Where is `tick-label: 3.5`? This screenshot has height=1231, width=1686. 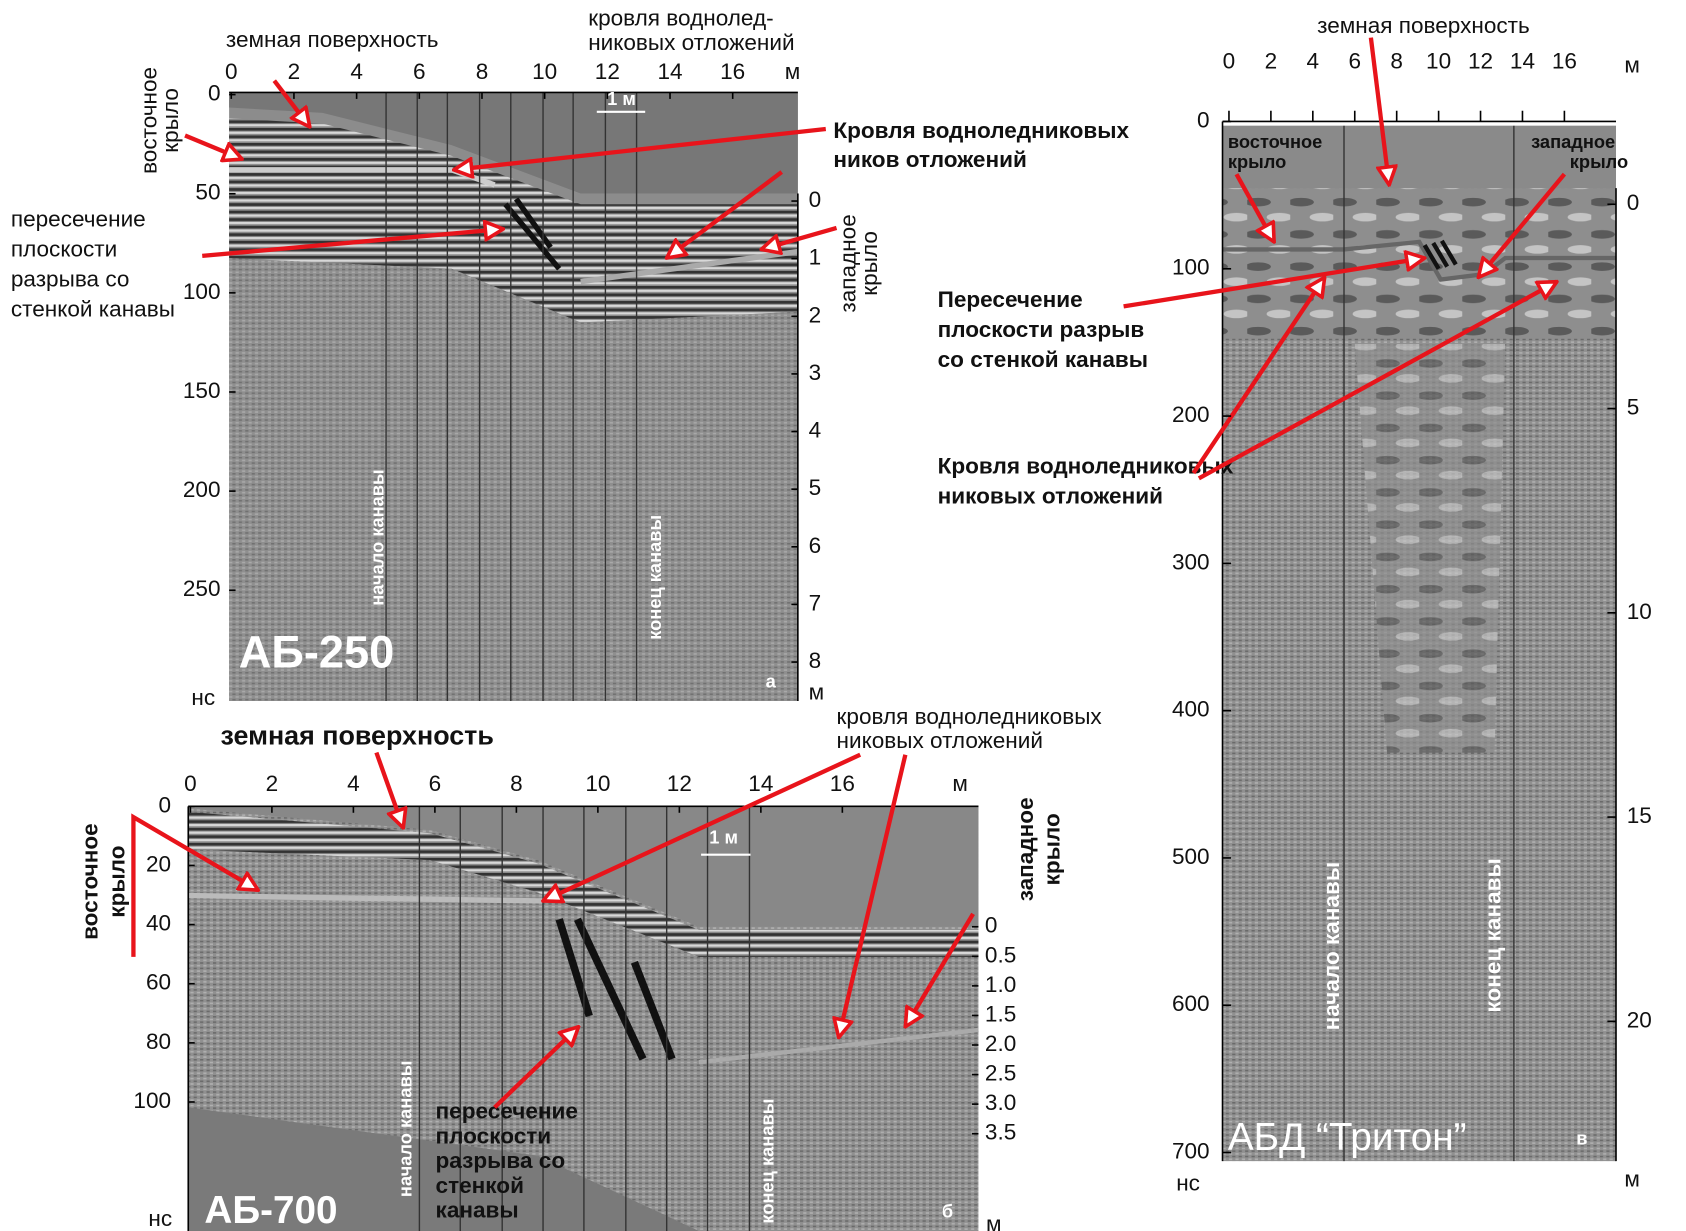
tick-label: 3.5 is located at coordinates (1000, 1132).